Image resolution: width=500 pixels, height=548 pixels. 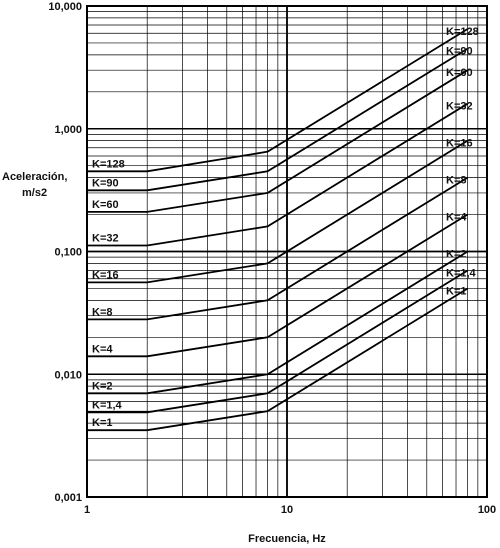 What do you see at coordinates (102, 349) in the screenshot?
I see `series-label-left: K=4` at bounding box center [102, 349].